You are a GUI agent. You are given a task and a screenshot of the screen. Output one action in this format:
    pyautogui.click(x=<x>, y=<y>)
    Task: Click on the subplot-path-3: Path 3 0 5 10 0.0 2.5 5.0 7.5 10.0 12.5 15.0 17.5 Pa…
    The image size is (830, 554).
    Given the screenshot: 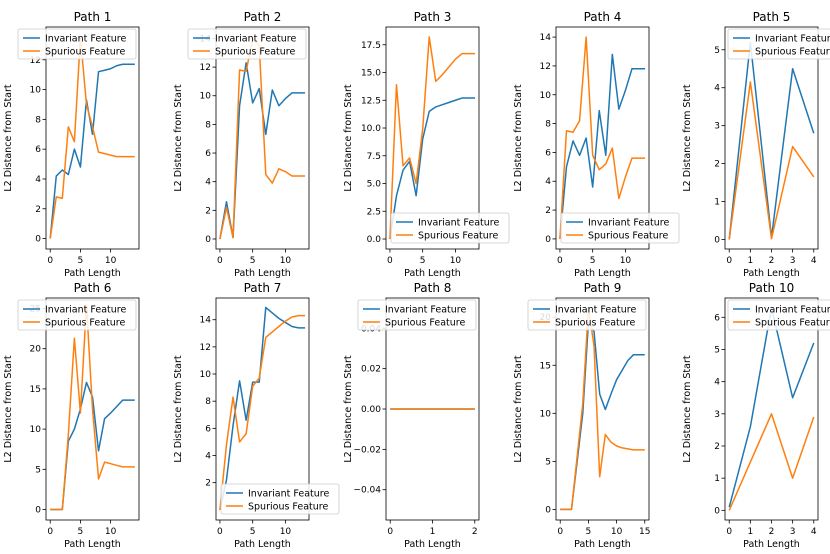 What is the action you would take?
    pyautogui.click(x=426, y=144)
    